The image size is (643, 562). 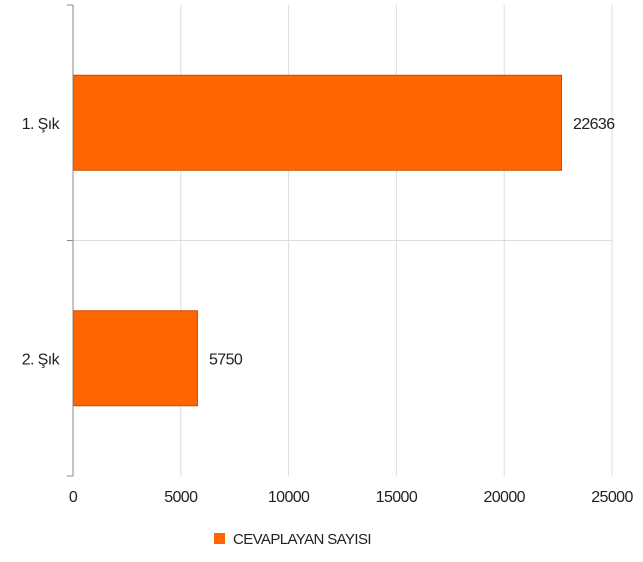 I want to click on x-tick-label-0: 0, so click(x=73, y=497).